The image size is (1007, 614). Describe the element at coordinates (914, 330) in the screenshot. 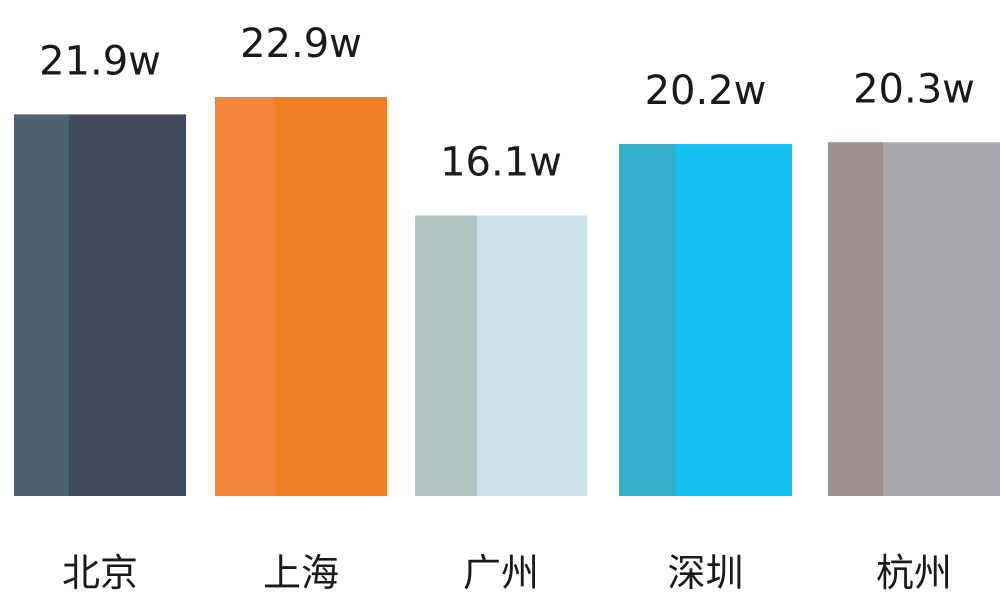

I see `bar-group-5: 20.3w 杭州` at that location.